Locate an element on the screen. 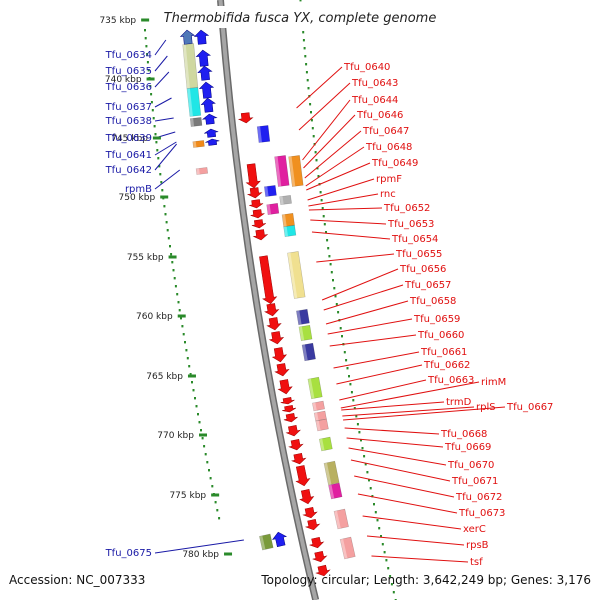  kbp-tick-label: 765 kbp is located at coordinates (164, 377).